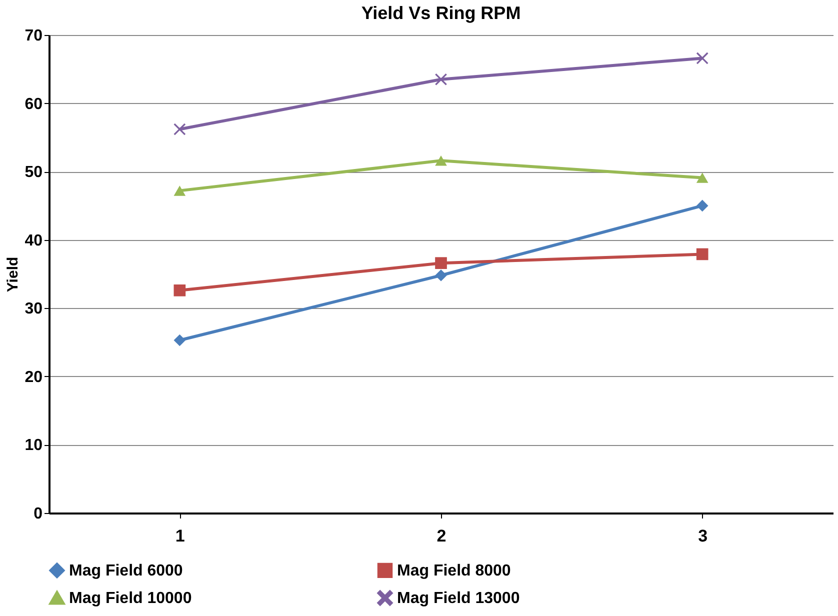 This screenshot has width=838, height=616. I want to click on y-tick-label: 30, so click(33, 309).